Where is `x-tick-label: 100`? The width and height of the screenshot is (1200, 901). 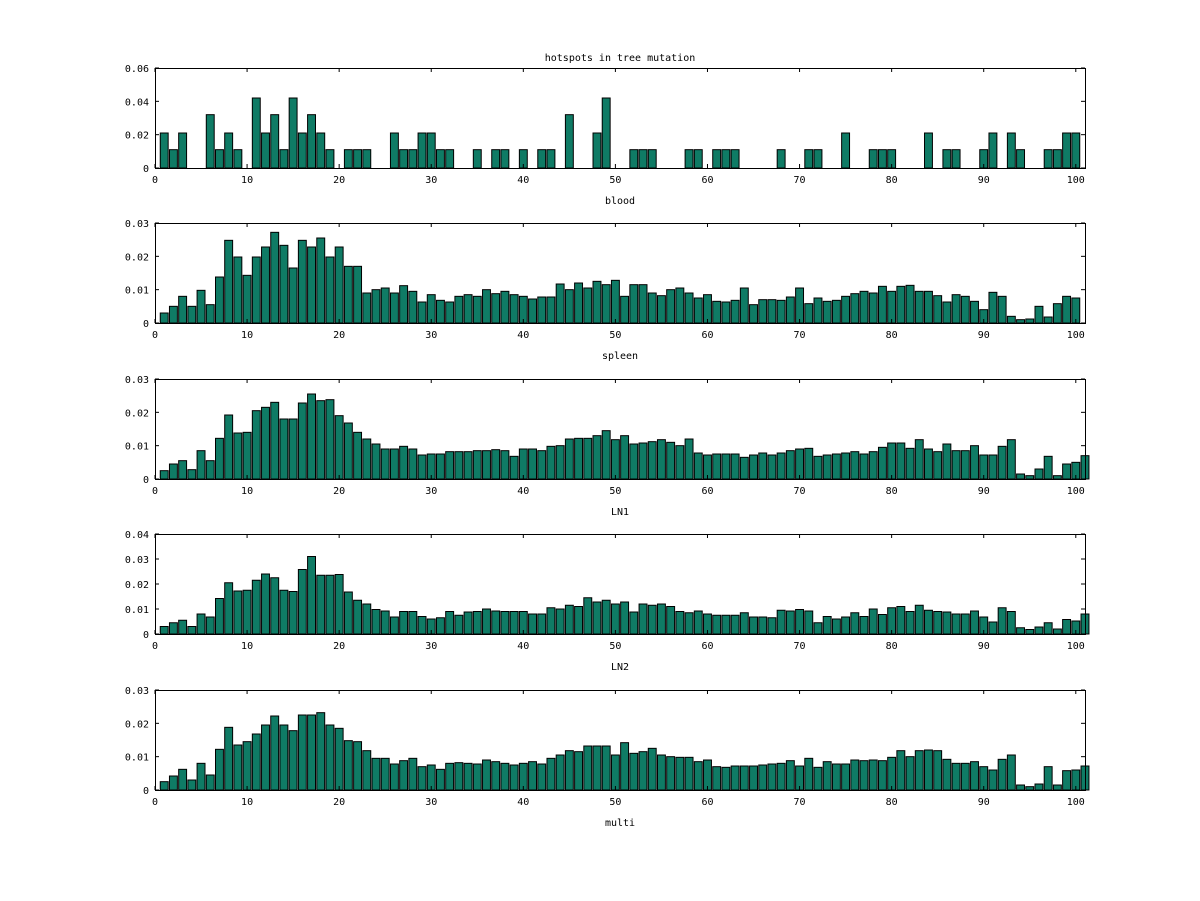
x-tick-label: 100 is located at coordinates (1076, 491).